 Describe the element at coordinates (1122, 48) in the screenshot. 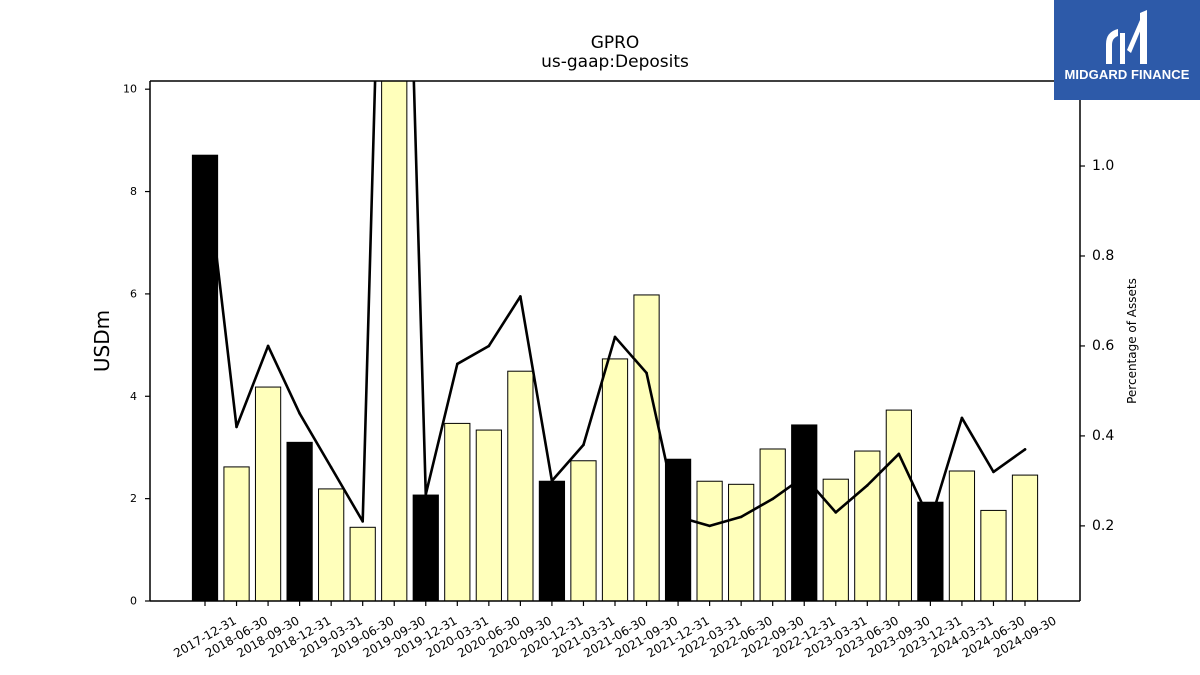

I see `logo-middle-stroke` at that location.